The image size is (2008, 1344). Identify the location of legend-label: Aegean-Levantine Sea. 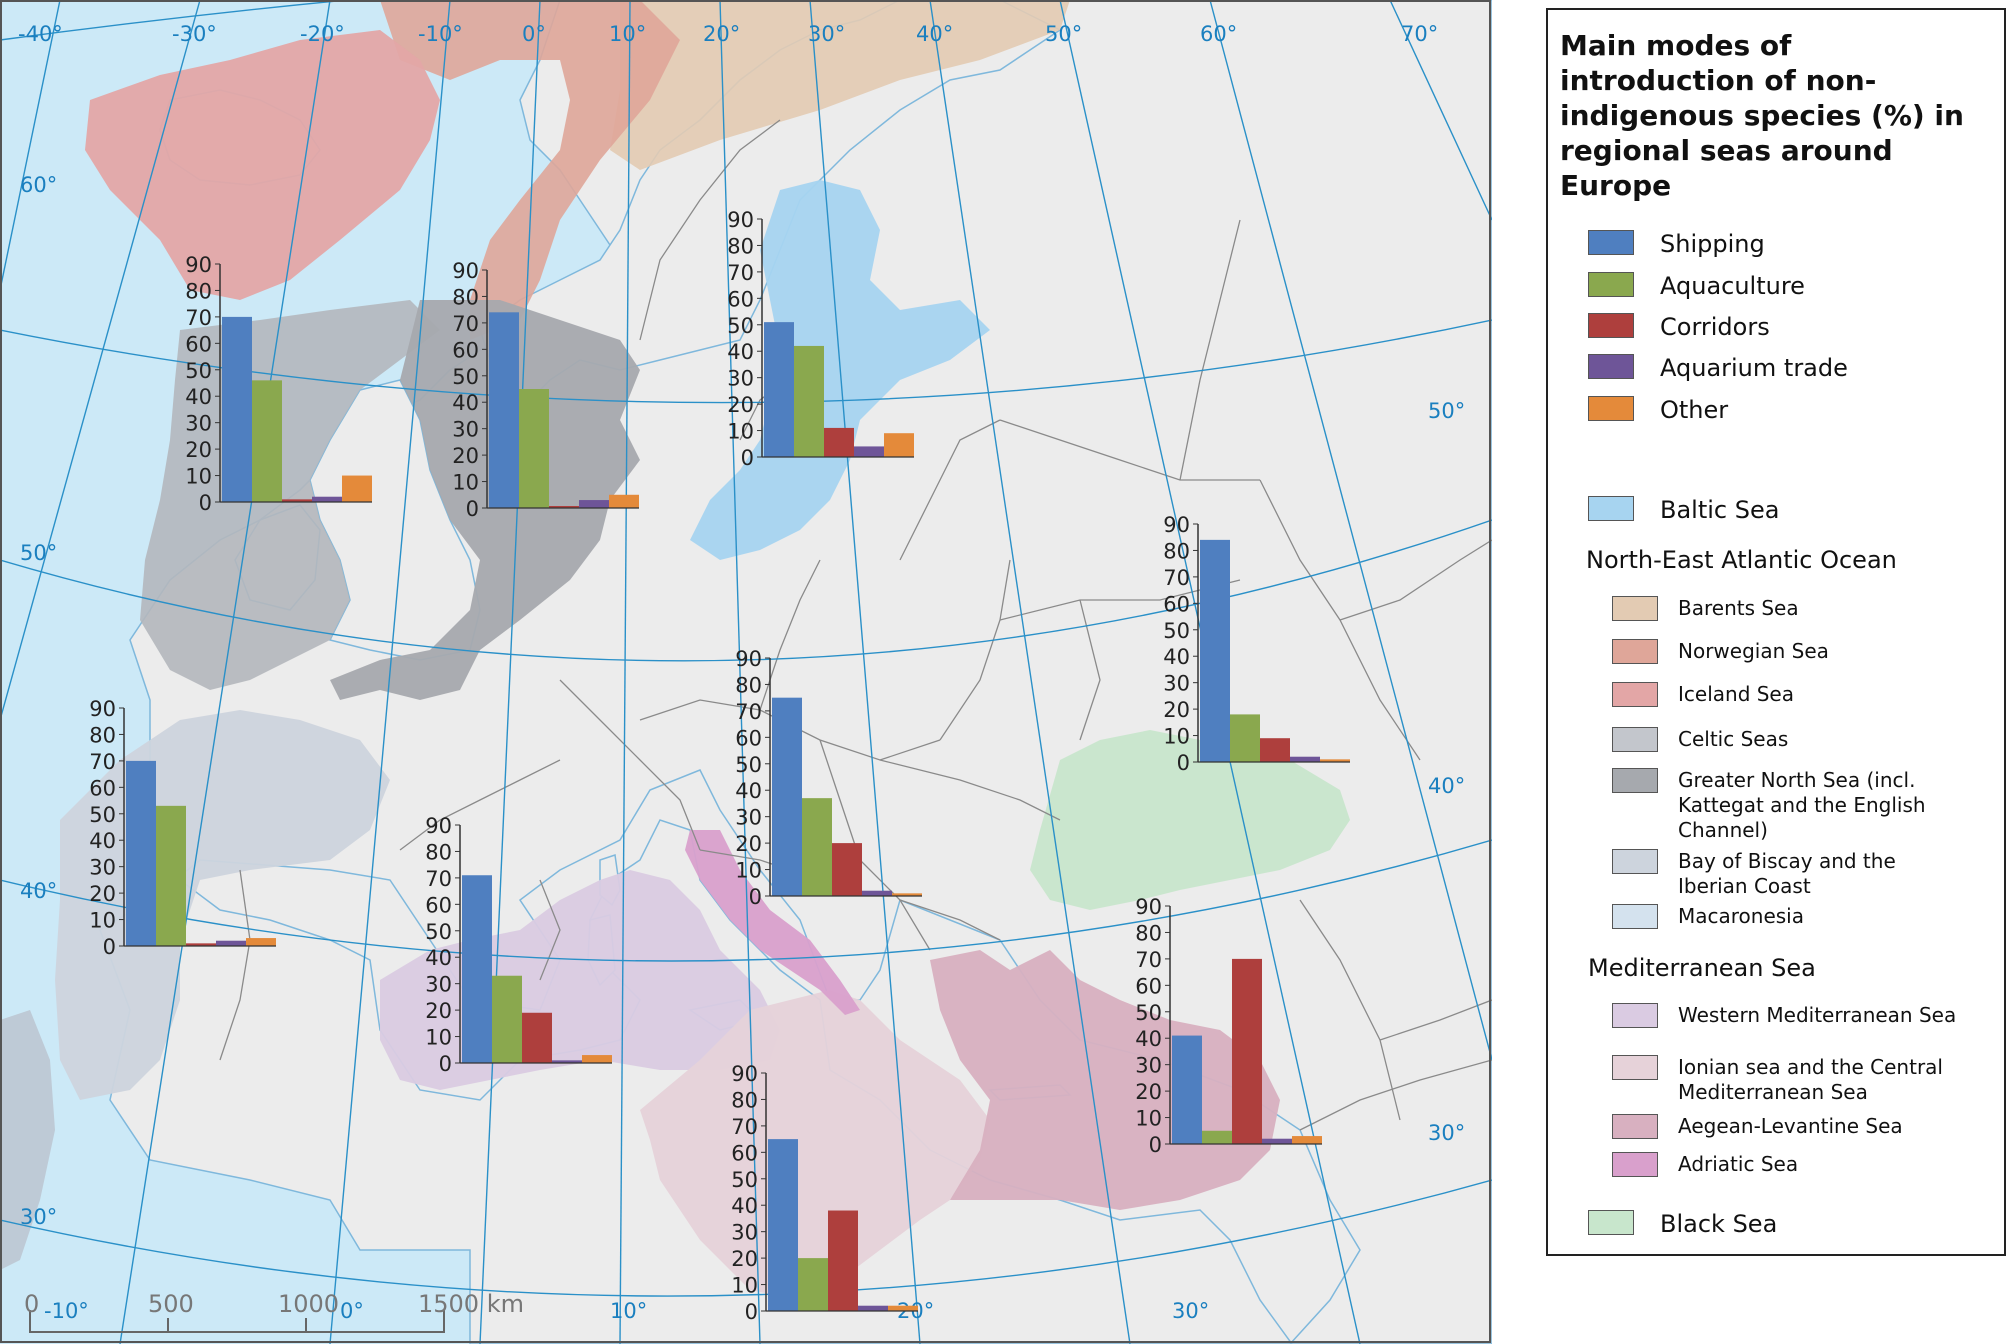
(1790, 1126).